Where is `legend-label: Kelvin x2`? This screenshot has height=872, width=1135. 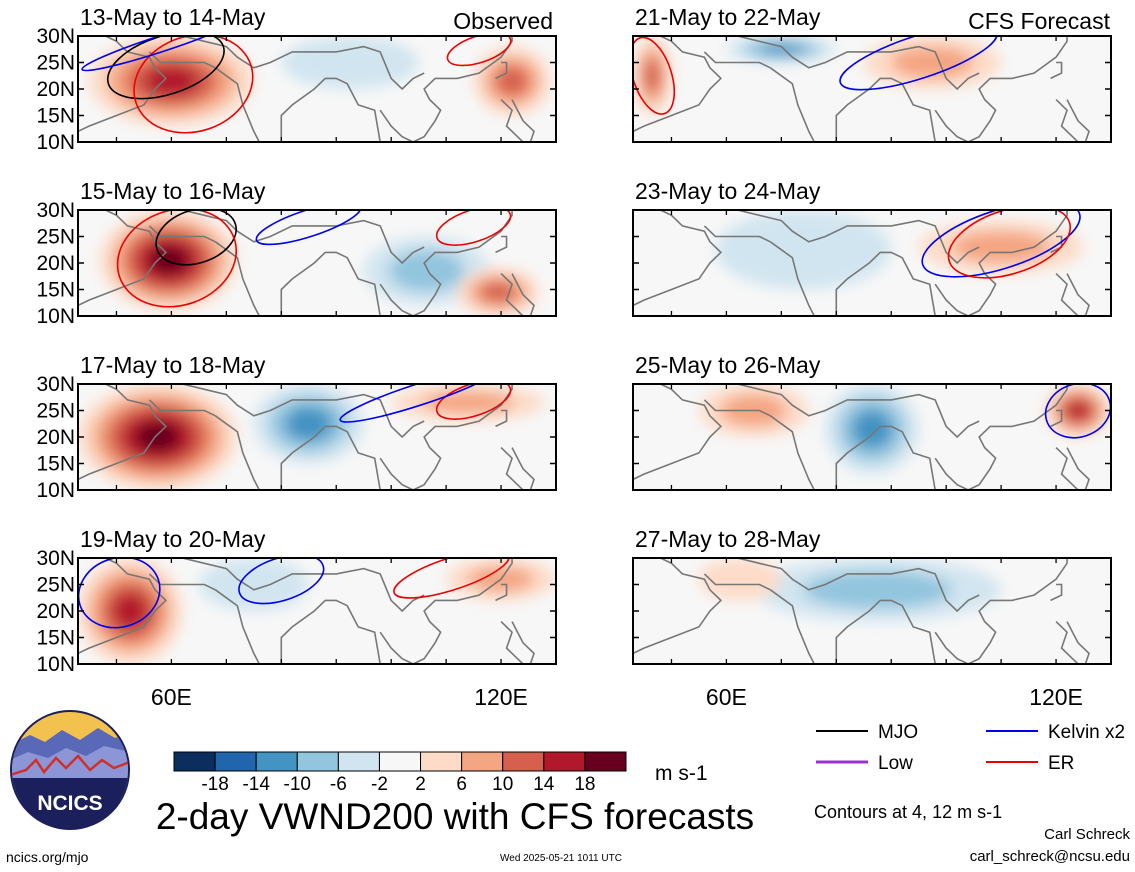
legend-label: Kelvin x2 is located at coordinates (1086, 732).